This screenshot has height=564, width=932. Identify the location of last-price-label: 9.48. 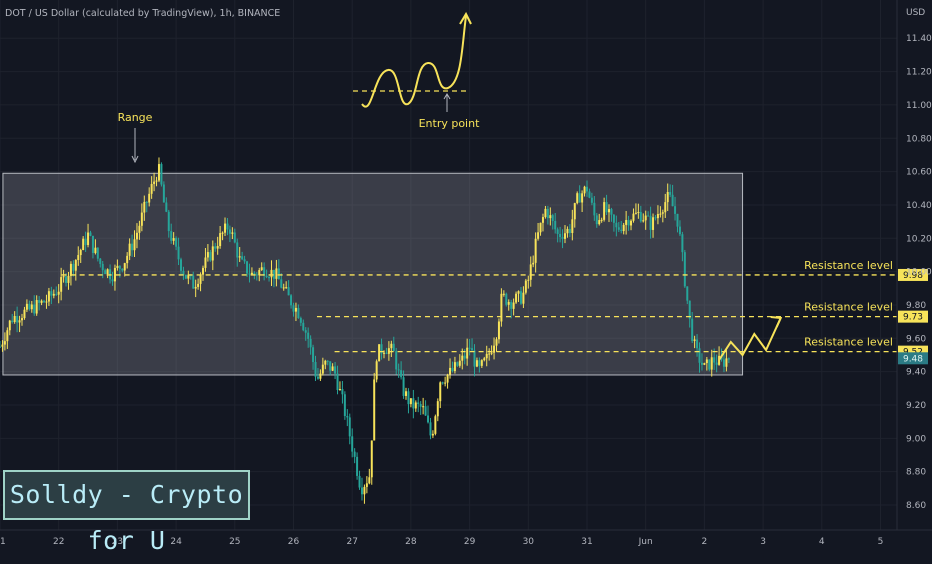
(913, 359).